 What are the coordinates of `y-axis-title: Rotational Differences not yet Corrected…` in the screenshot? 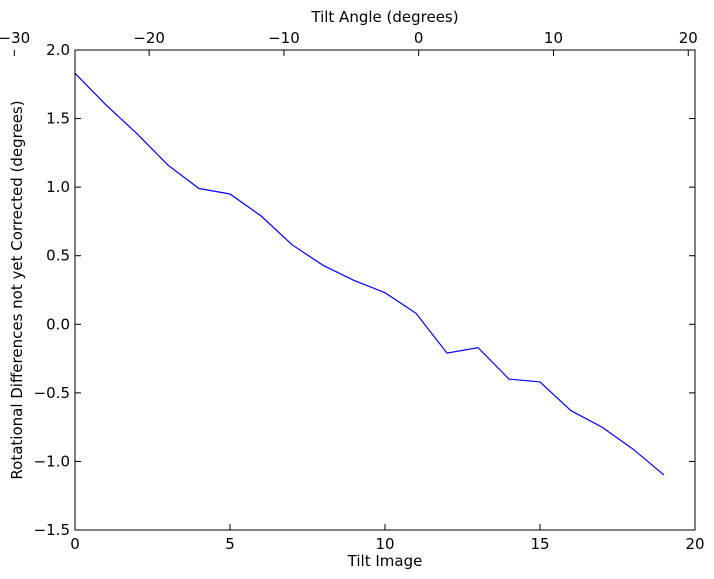 It's located at (17, 289).